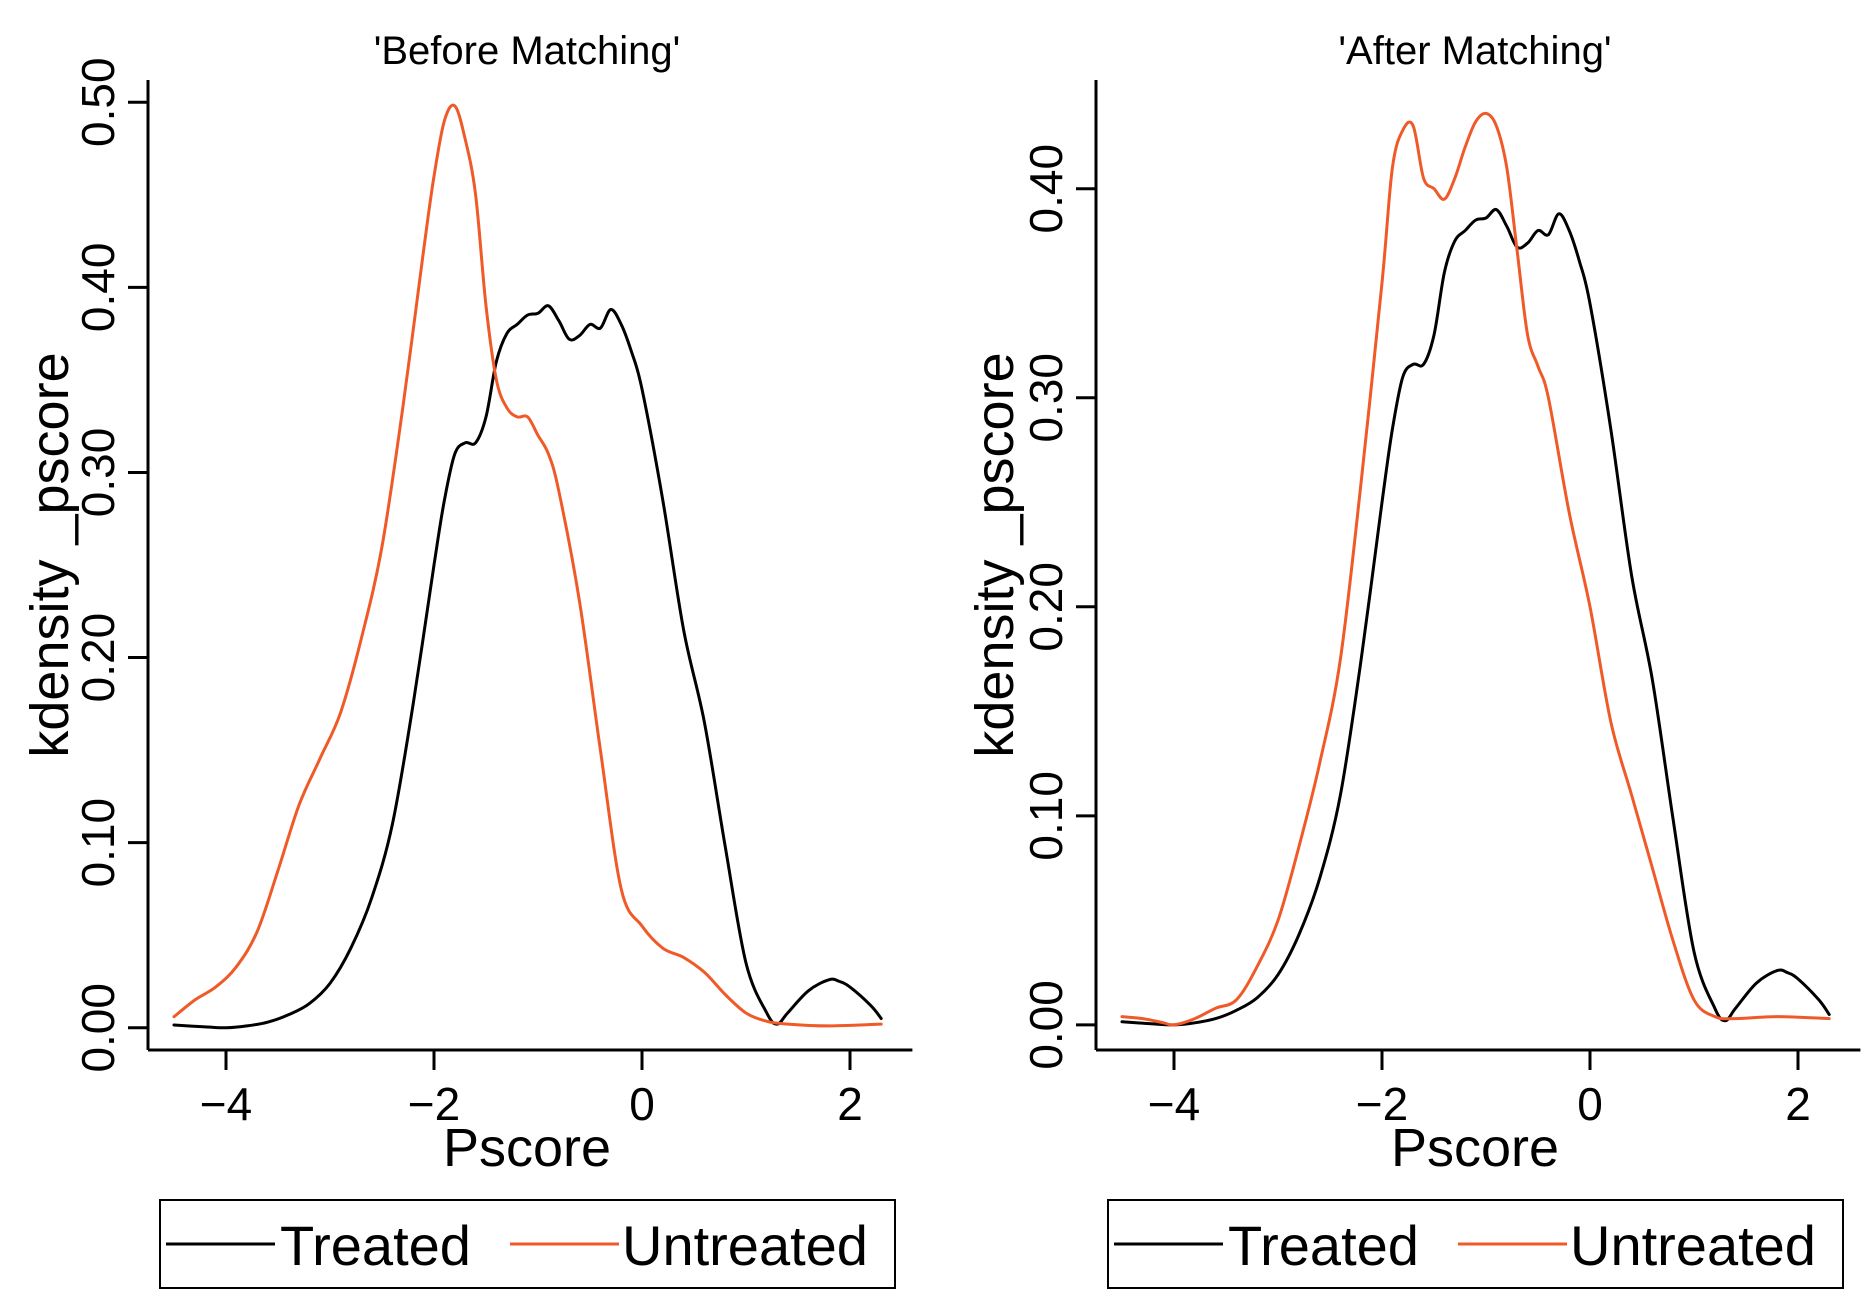  I want to click on y-tick-label: 0.50, so click(98, 102).